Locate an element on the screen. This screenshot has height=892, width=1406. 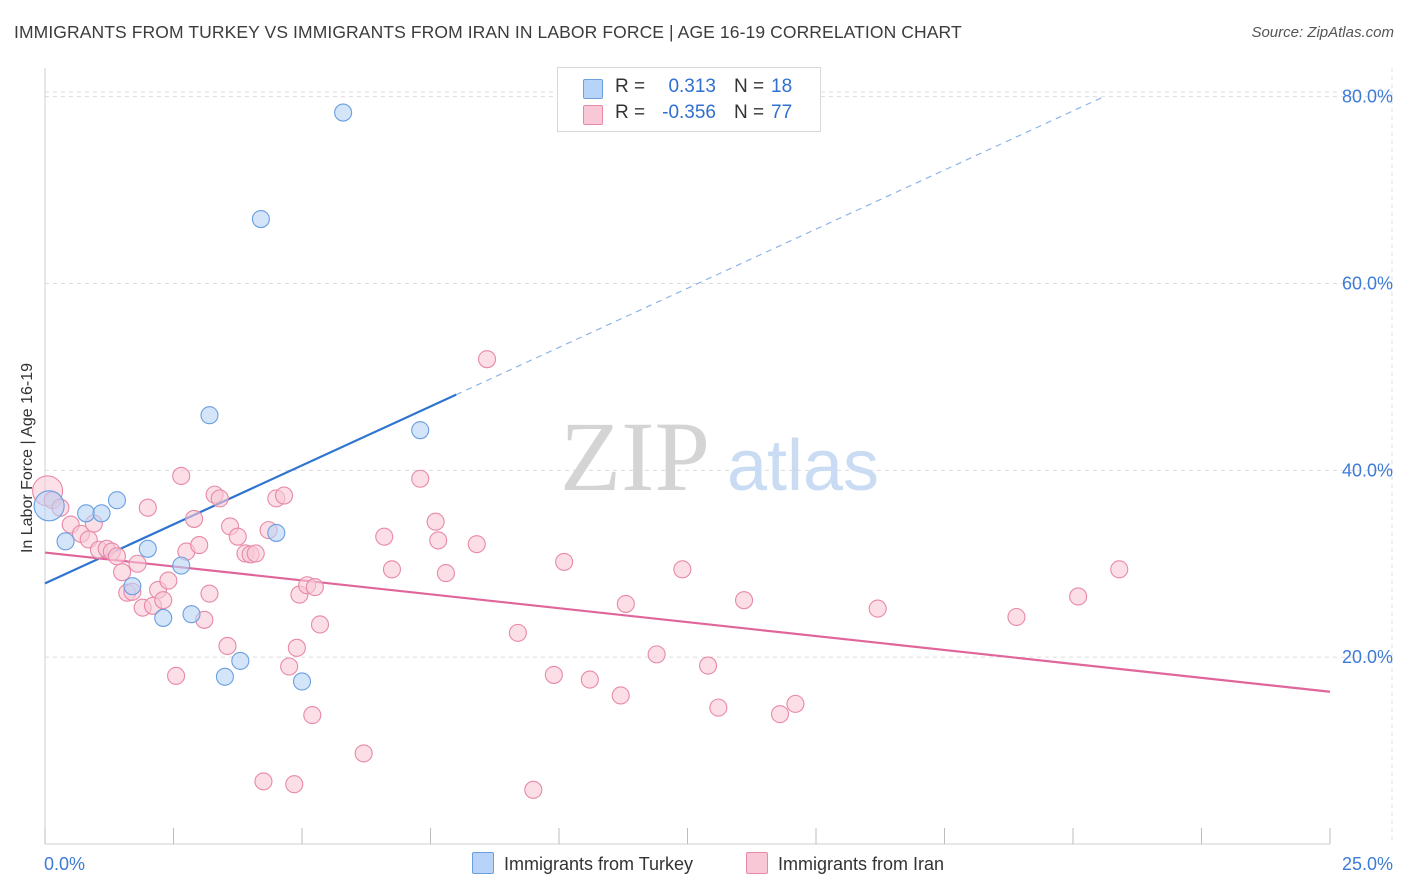
x-tick-label-end: 25.0% is located at coordinates (1367, 864).